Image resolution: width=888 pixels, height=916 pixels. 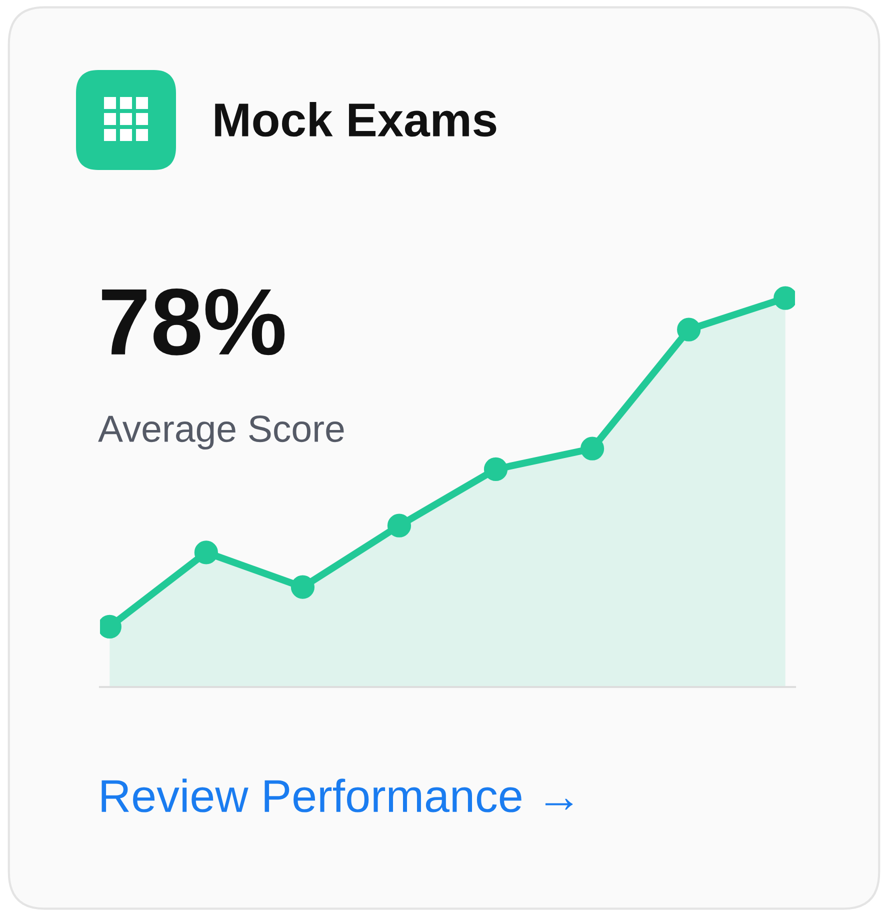 What do you see at coordinates (193, 322) in the screenshot?
I see `annotation: 78%` at bounding box center [193, 322].